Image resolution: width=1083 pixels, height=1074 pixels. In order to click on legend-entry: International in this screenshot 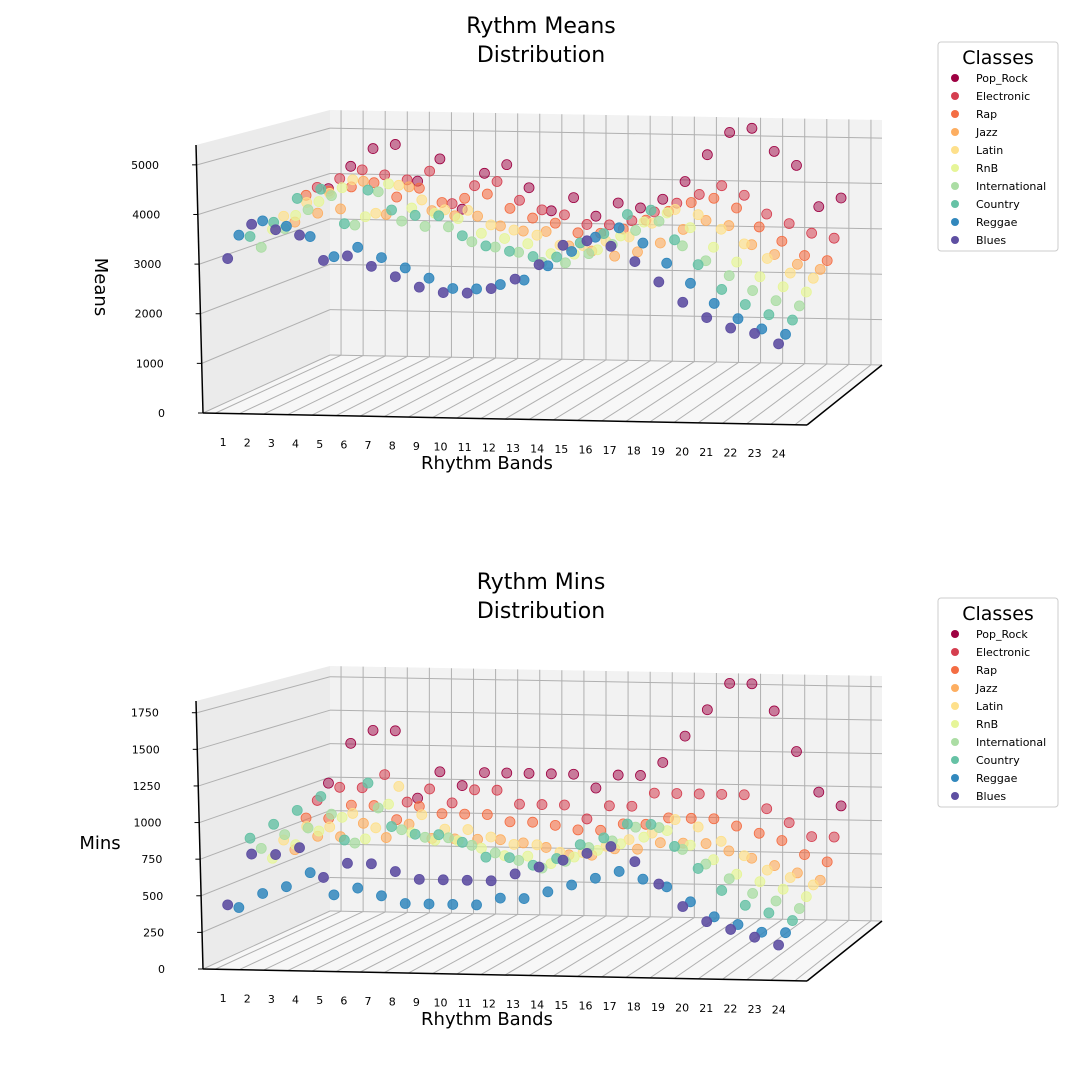, I will do `click(1011, 742)`.